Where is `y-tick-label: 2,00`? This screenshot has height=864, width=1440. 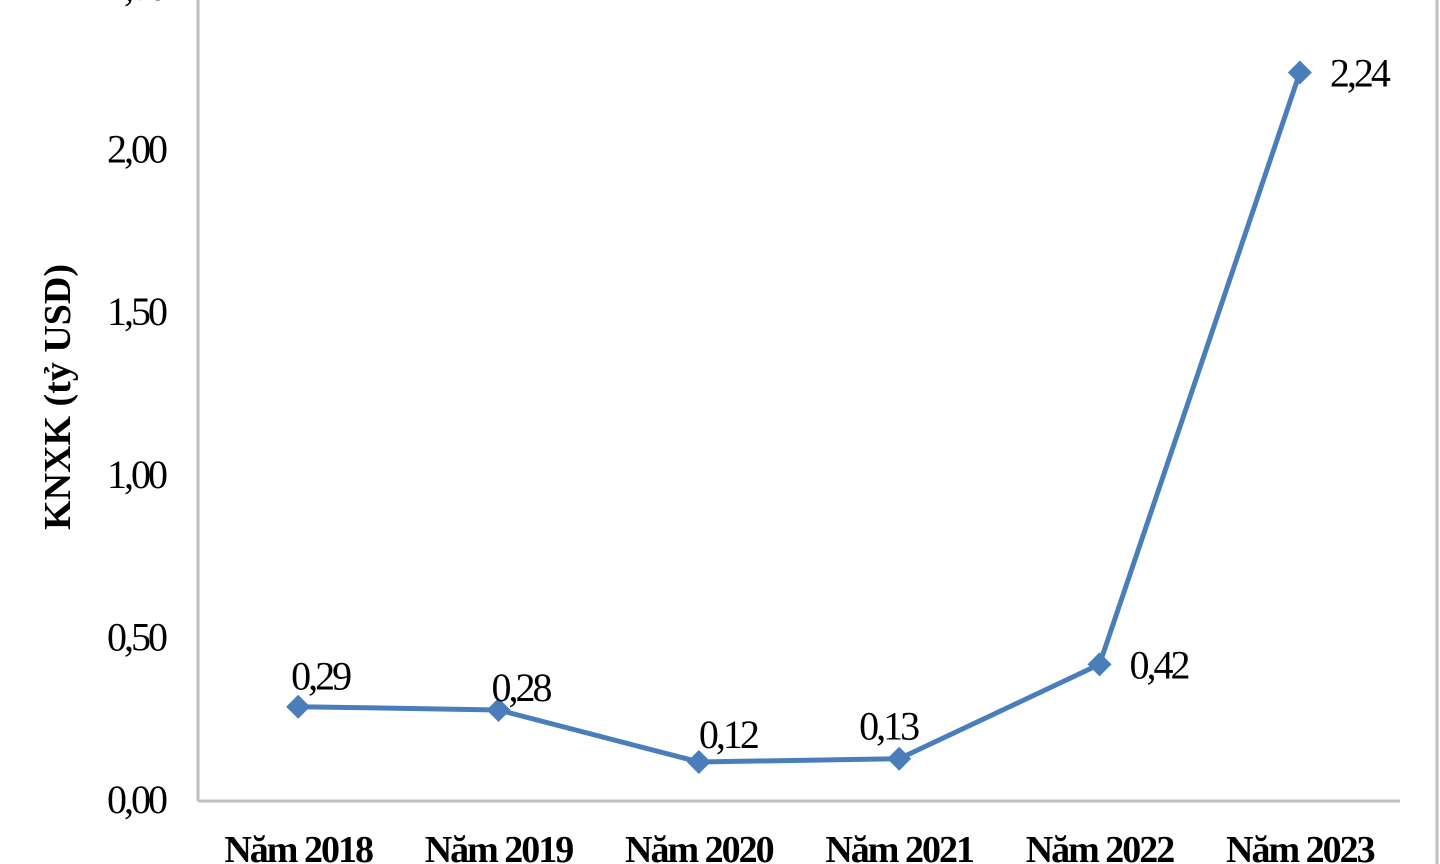
y-tick-label: 2,00 is located at coordinates (137, 149).